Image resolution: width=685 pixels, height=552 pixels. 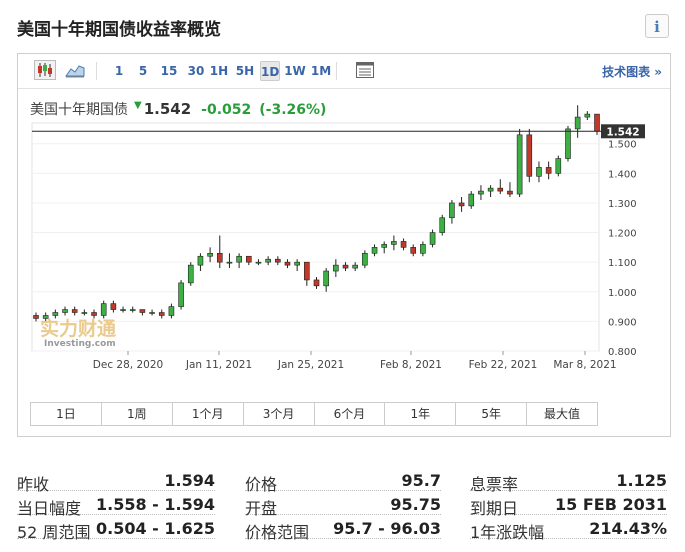 I want to click on watermark: 实力财通 Investing.com, so click(x=78, y=333).